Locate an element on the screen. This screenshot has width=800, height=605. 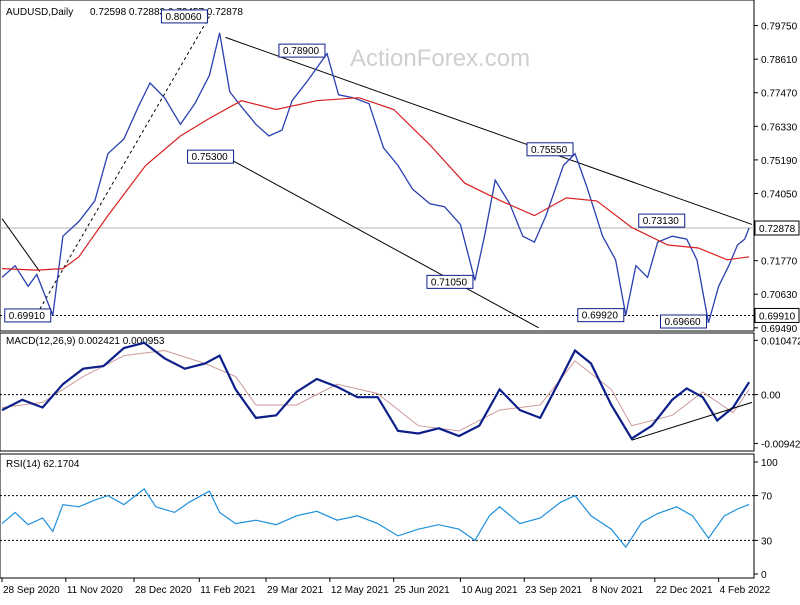
macd-label: MACD(12,26,9) 0.002421 0.000953 is located at coordinates (85, 341).